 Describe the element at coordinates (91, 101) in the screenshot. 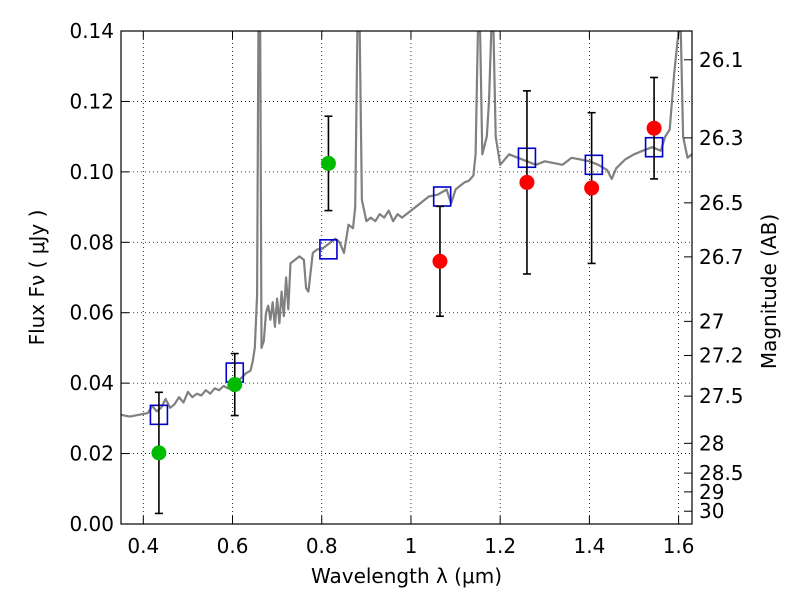

I see `y-tick-label: 0.12` at that location.